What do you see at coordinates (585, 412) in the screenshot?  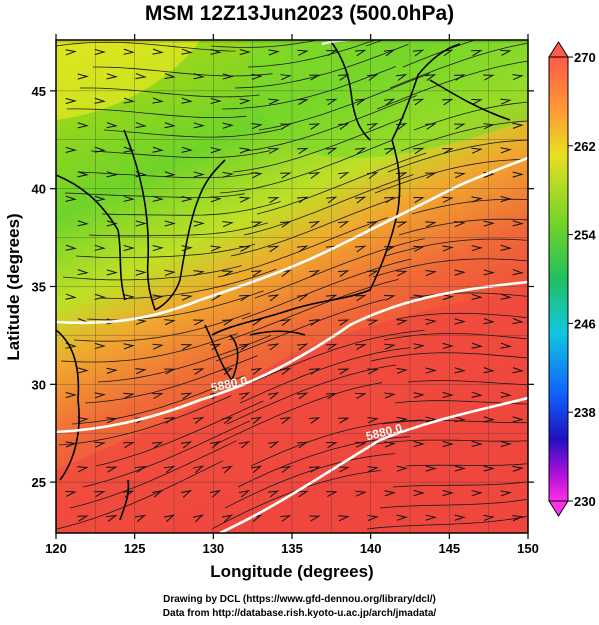 I see `colorbar-tick-label: 238` at bounding box center [585, 412].